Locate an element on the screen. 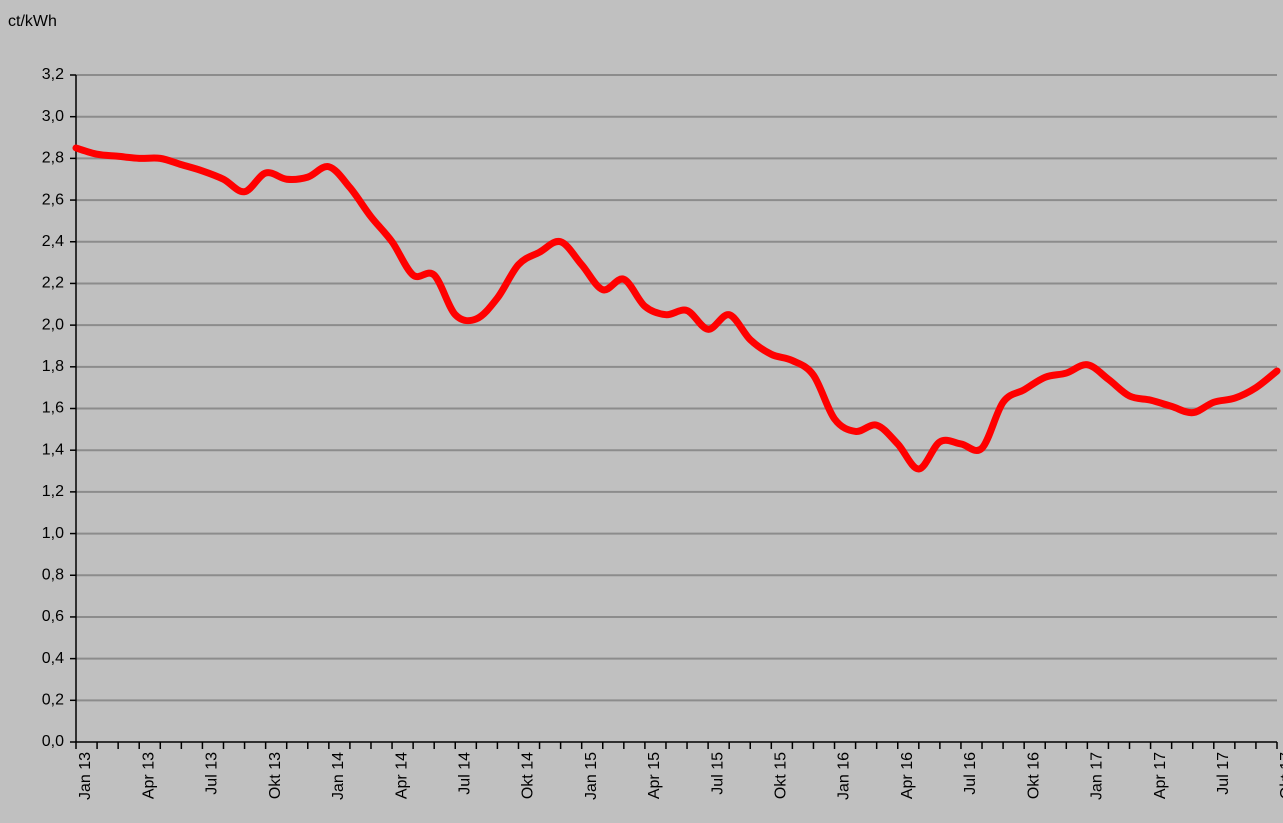 This screenshot has width=1283, height=823. y-tick-label: 1,0 is located at coordinates (53, 533).